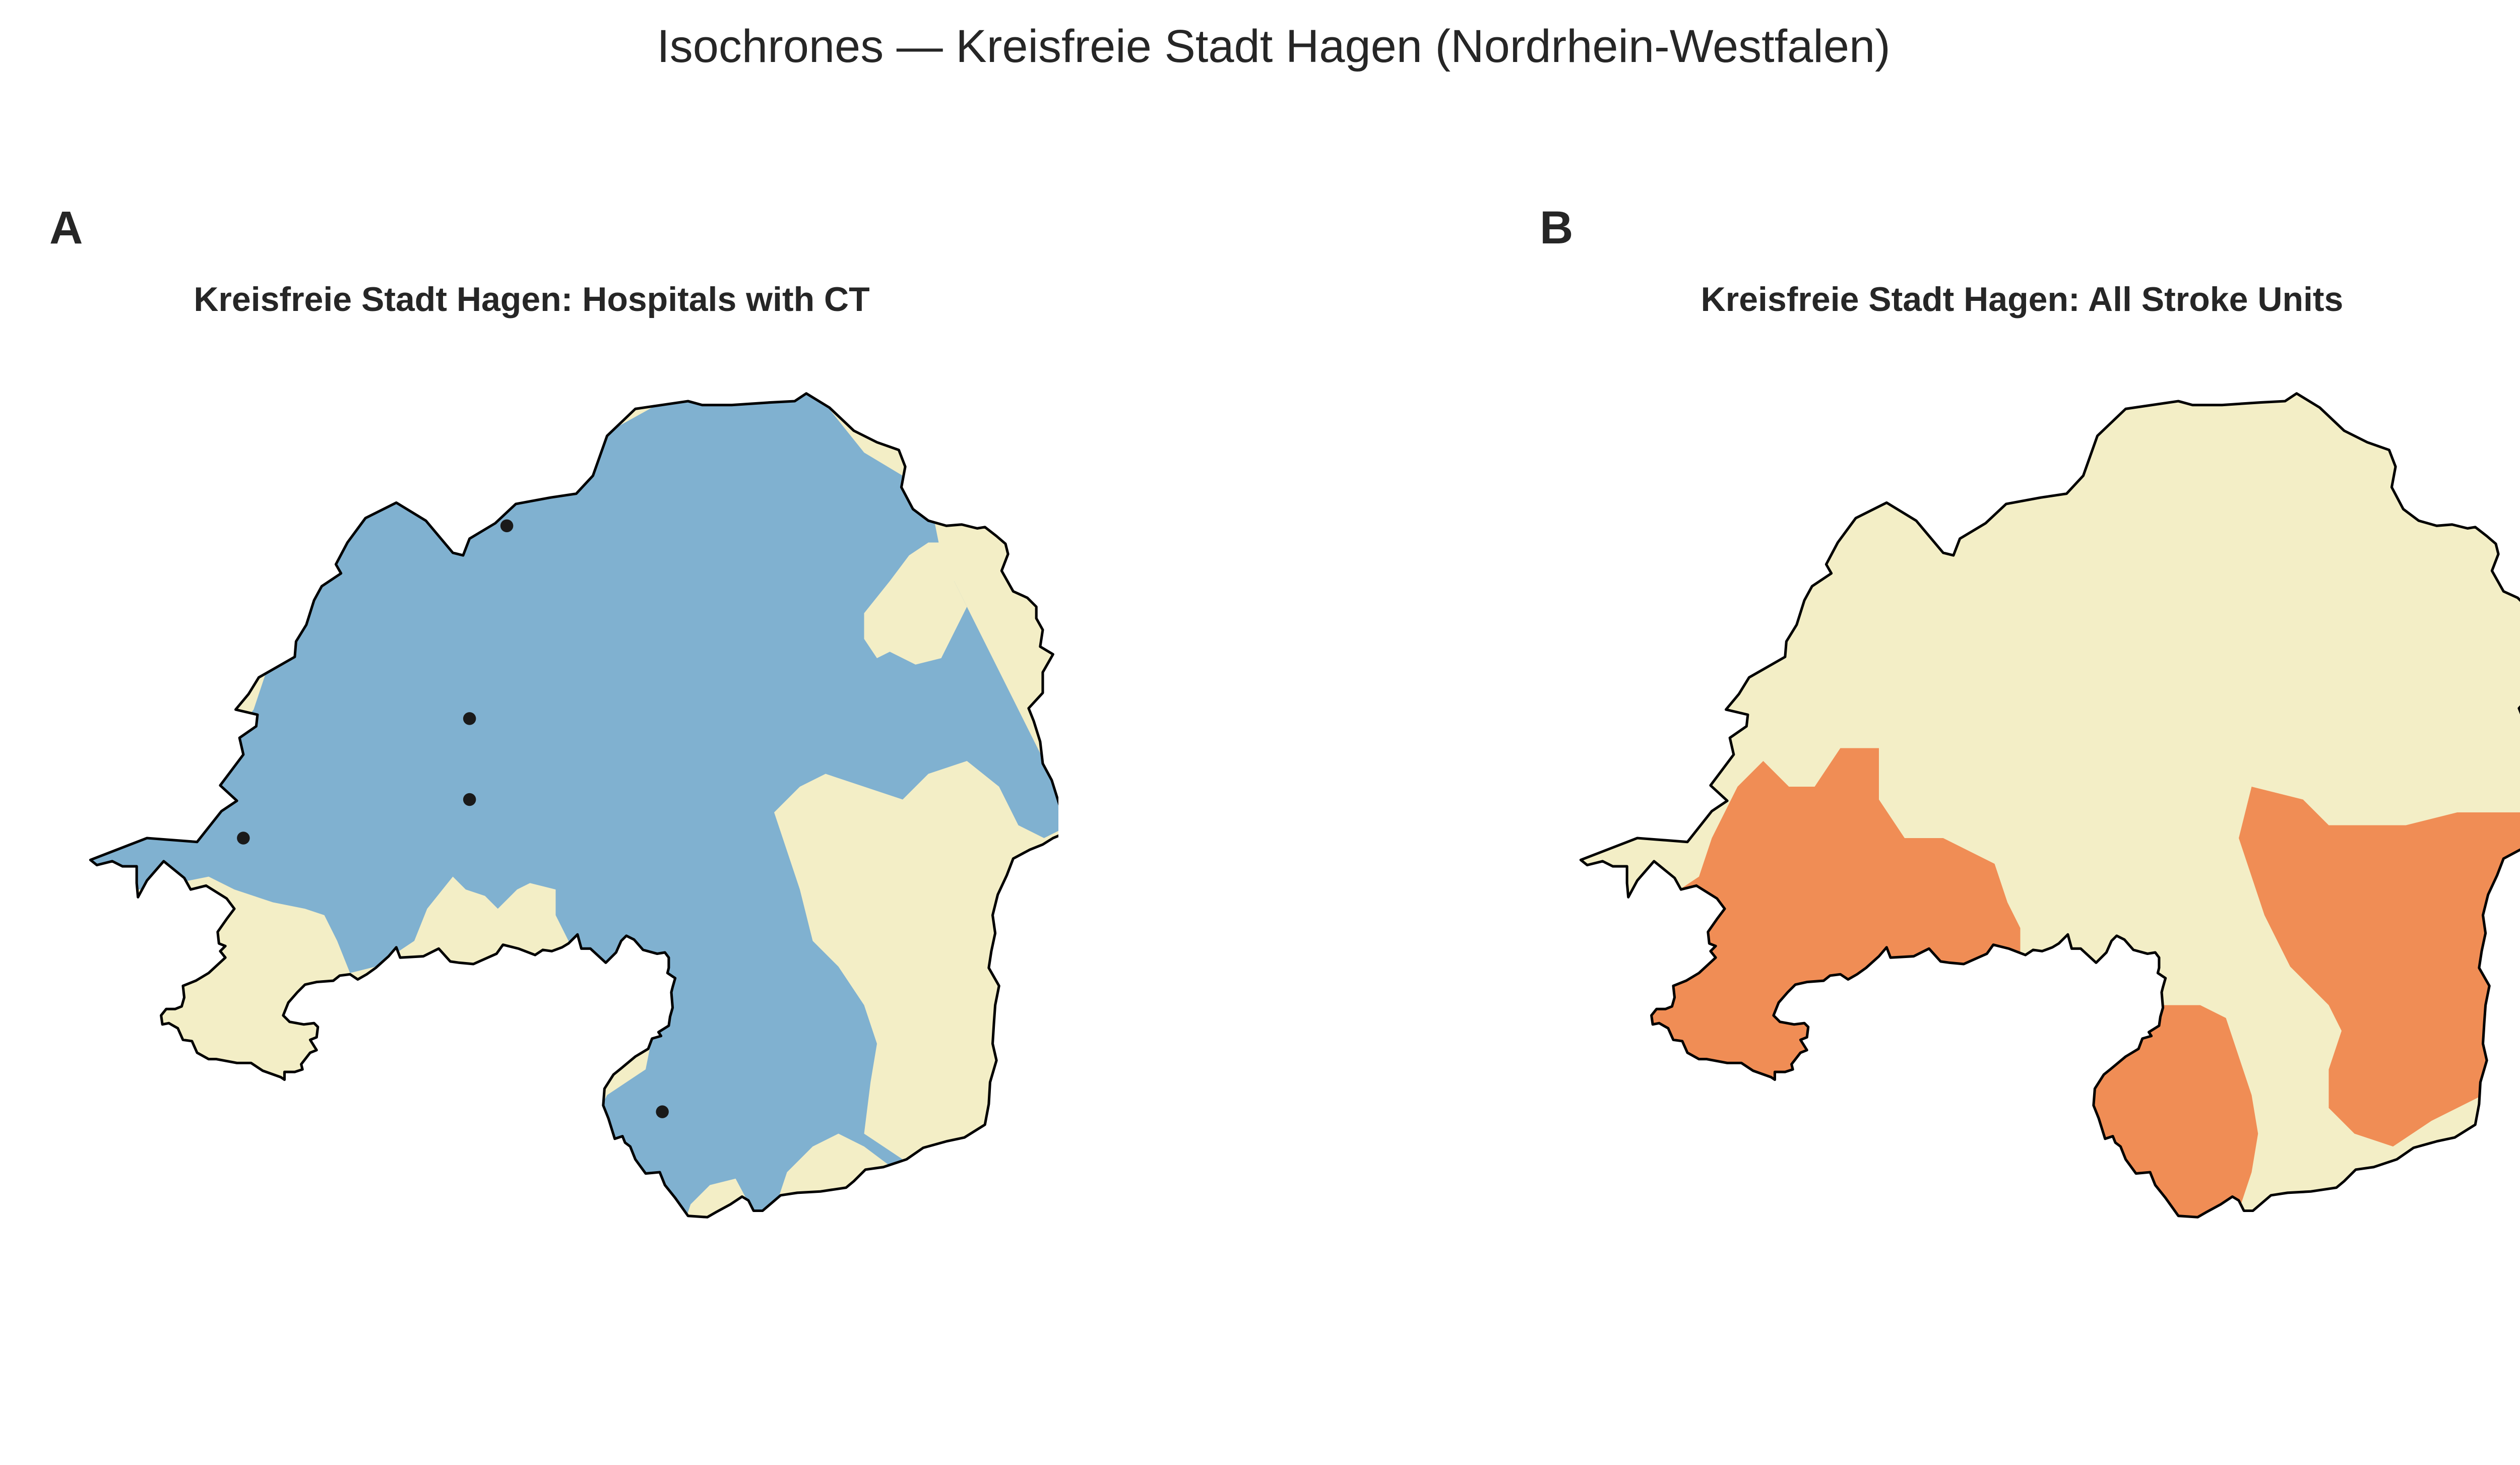 The width and height of the screenshot is (2520, 1465). What do you see at coordinates (915, 603) in the screenshot?
I see `a-cream-island-east` at bounding box center [915, 603].